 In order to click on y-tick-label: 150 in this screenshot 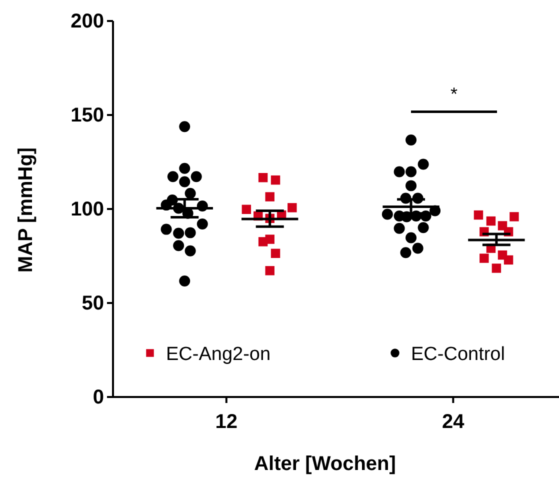, I will do `click(87, 115)`.